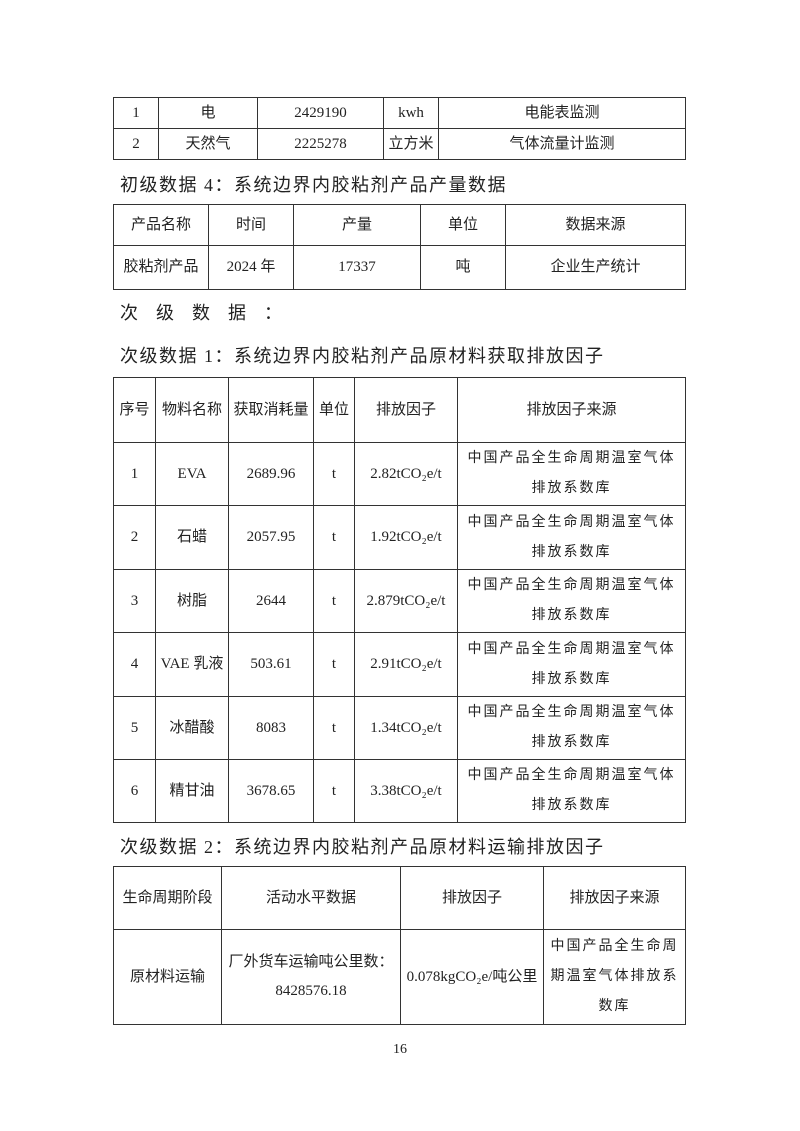 The height and width of the screenshot is (1131, 800). I want to click on table-header-row: 序号 物料名称 获取消耗量 单位 排放因子 排放因子来源, so click(399, 410).